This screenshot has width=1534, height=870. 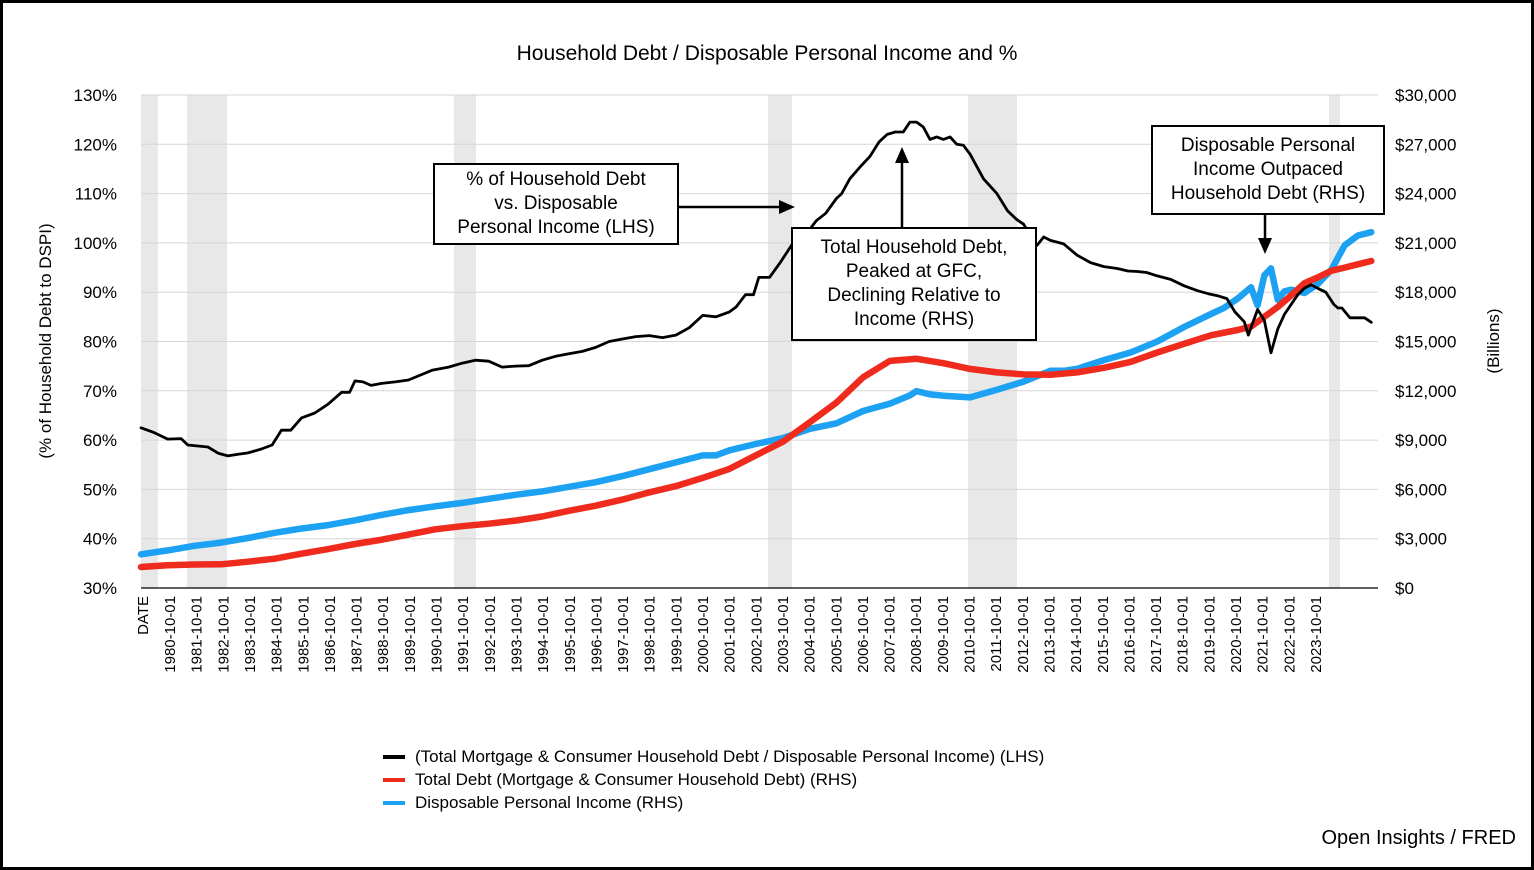 What do you see at coordinates (1103, 634) in the screenshot?
I see `x-tick-label: 2015-10-01` at bounding box center [1103, 634].